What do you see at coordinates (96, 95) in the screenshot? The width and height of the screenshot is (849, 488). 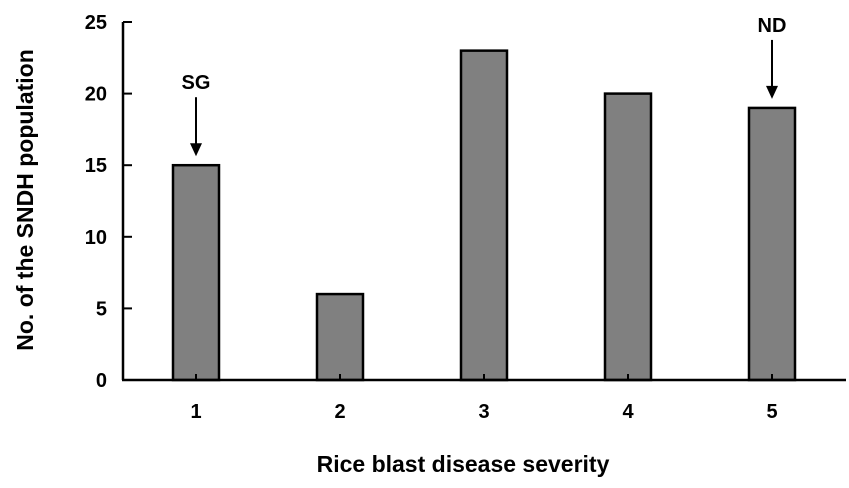 I see `y-tick-label: 20` at bounding box center [96, 95].